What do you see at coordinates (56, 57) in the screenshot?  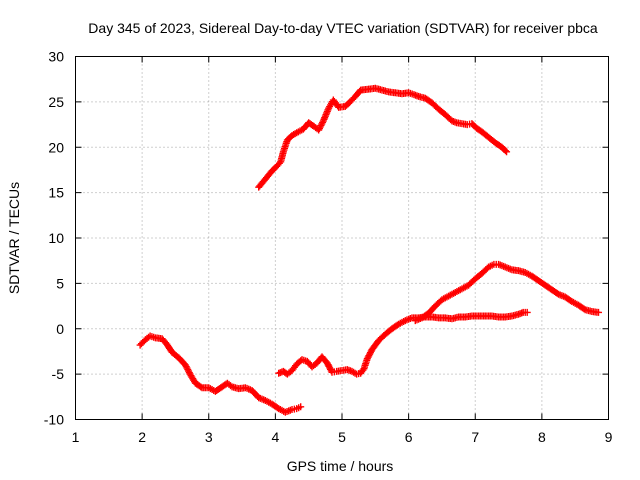 I see `y-tick-label: 30` at bounding box center [56, 57].